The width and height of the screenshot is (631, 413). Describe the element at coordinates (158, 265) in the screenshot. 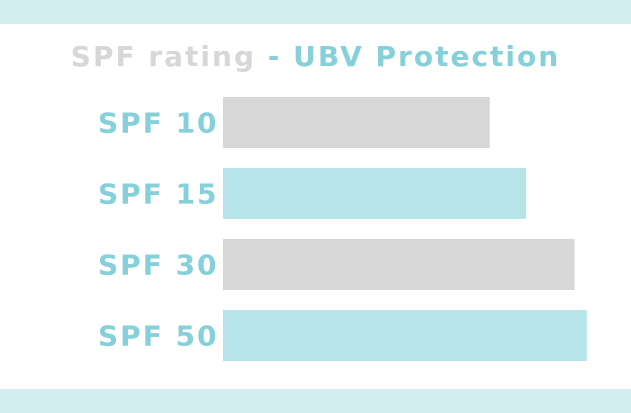

I see `category-label-spf-30: SPF 30` at that location.